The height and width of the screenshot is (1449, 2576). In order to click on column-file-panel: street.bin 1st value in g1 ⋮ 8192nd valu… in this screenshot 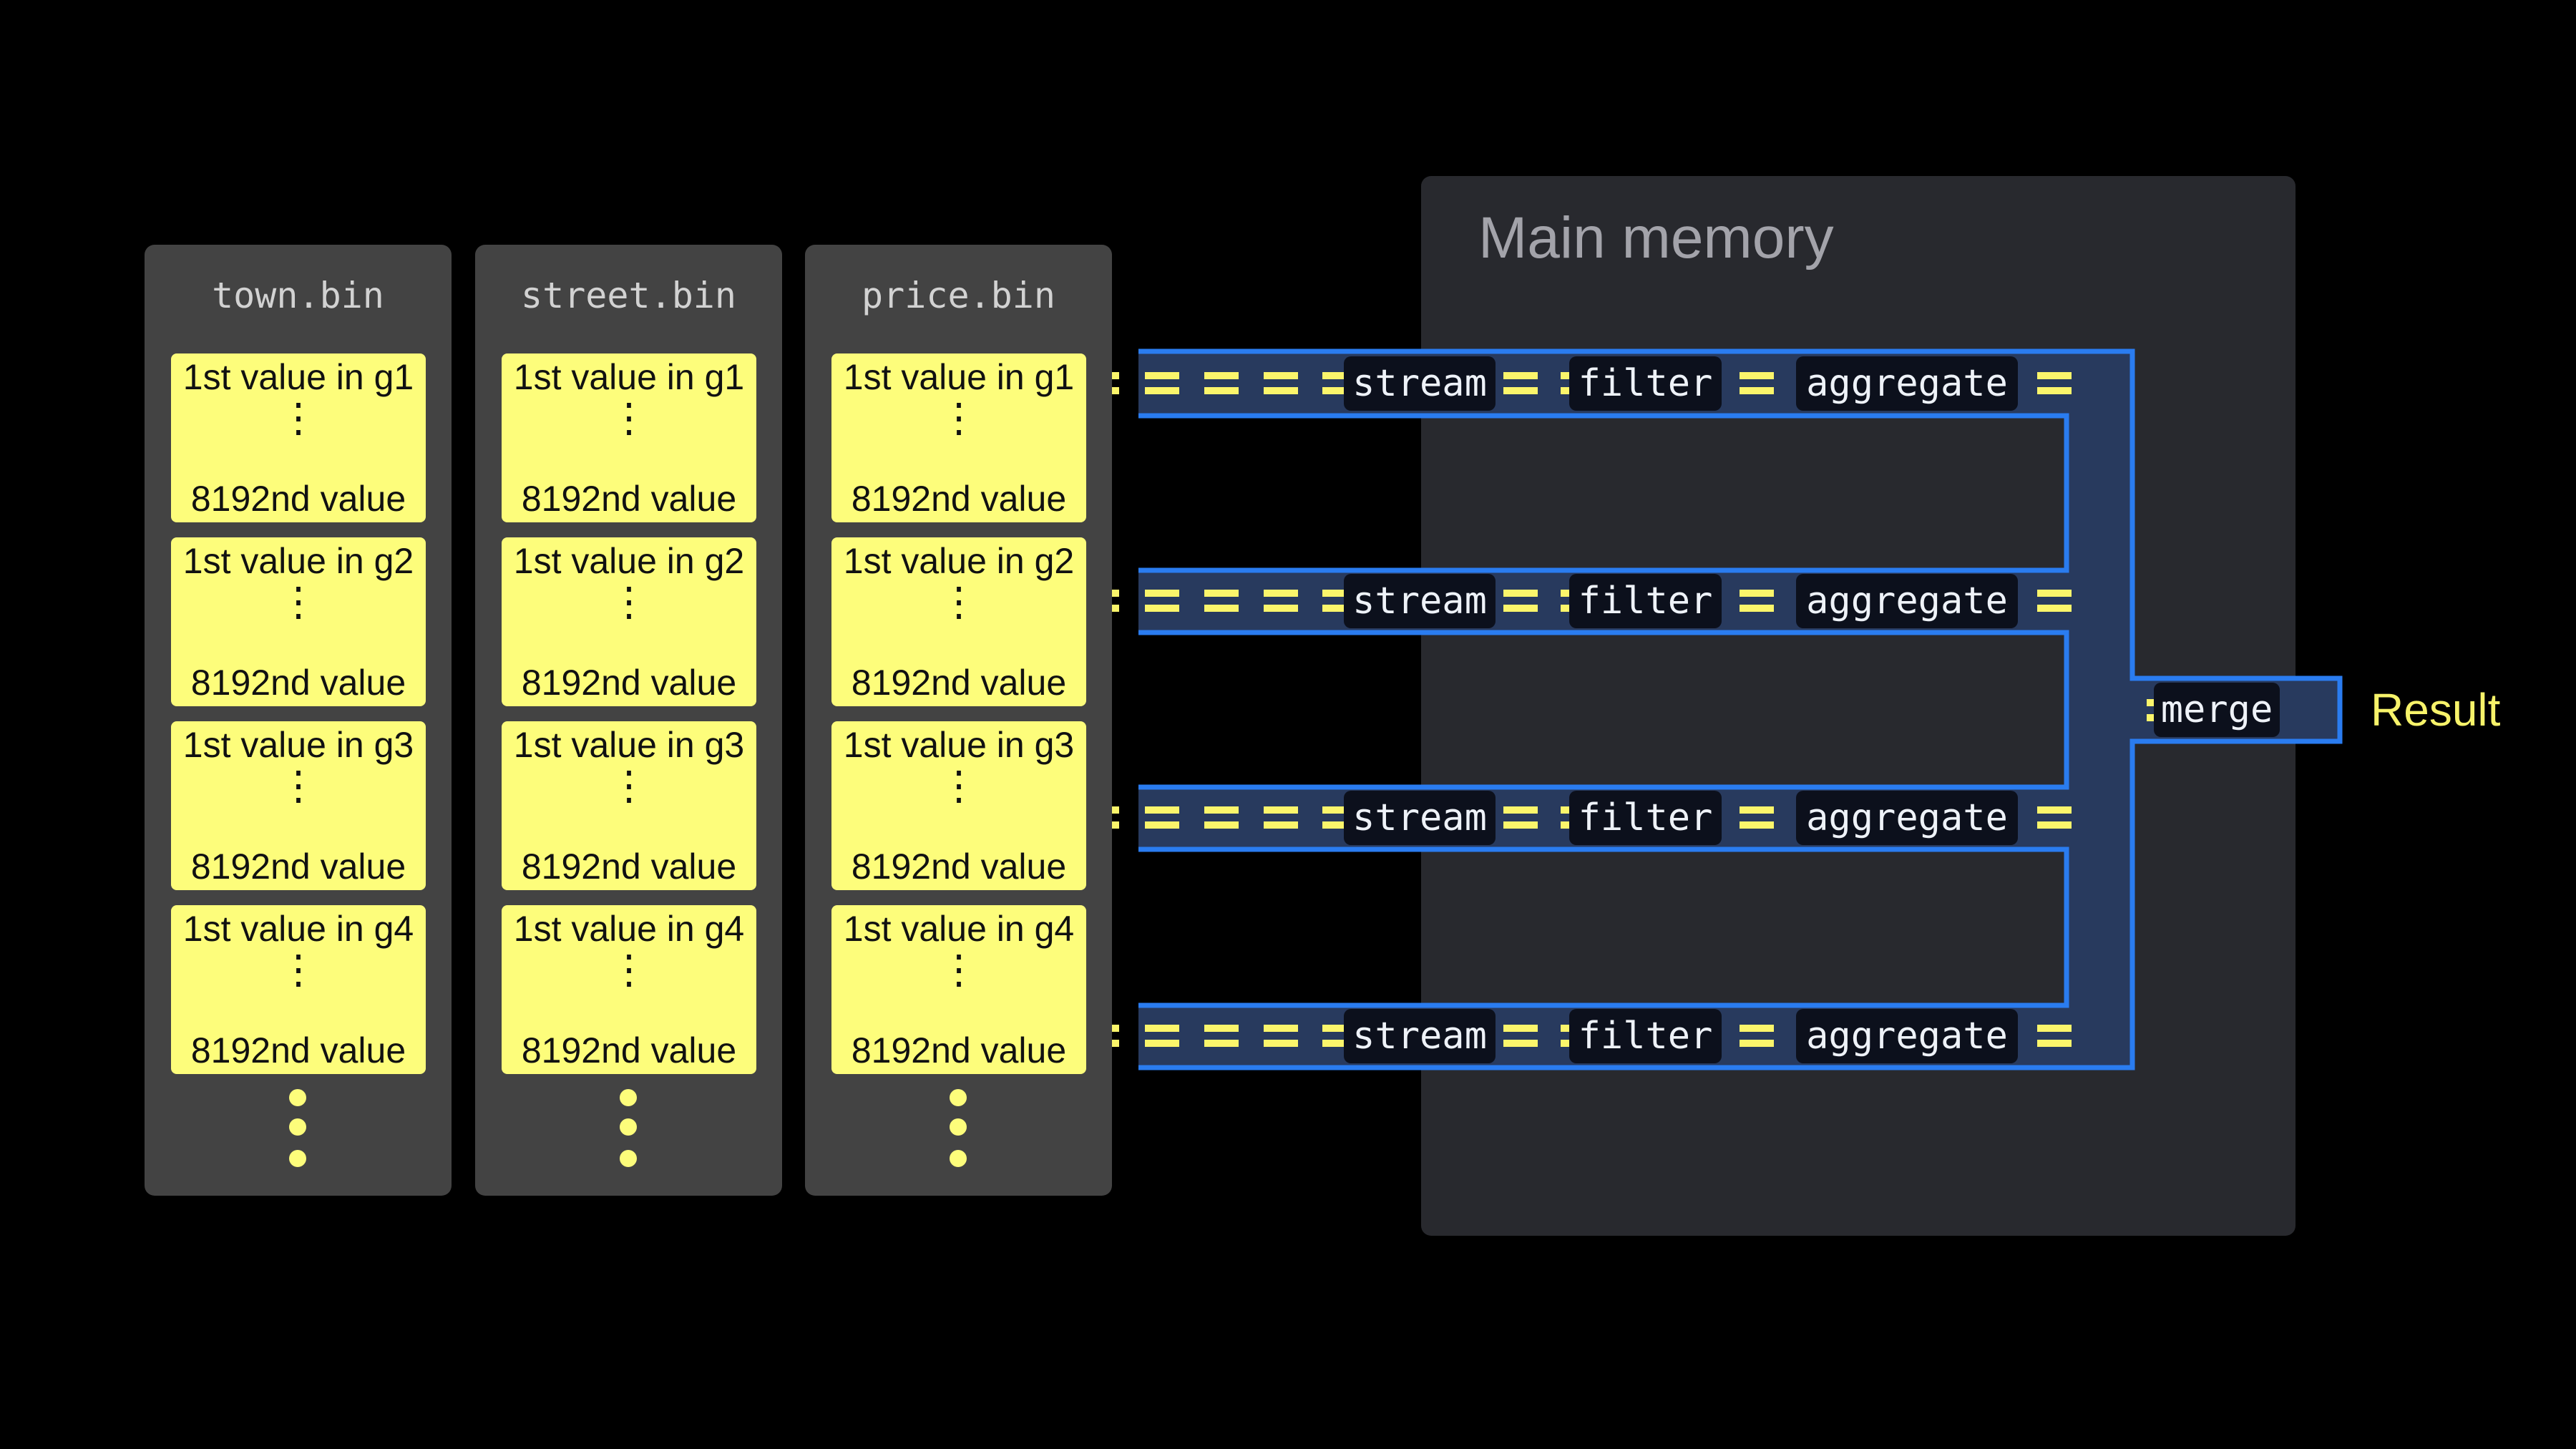, I will do `click(628, 720)`.